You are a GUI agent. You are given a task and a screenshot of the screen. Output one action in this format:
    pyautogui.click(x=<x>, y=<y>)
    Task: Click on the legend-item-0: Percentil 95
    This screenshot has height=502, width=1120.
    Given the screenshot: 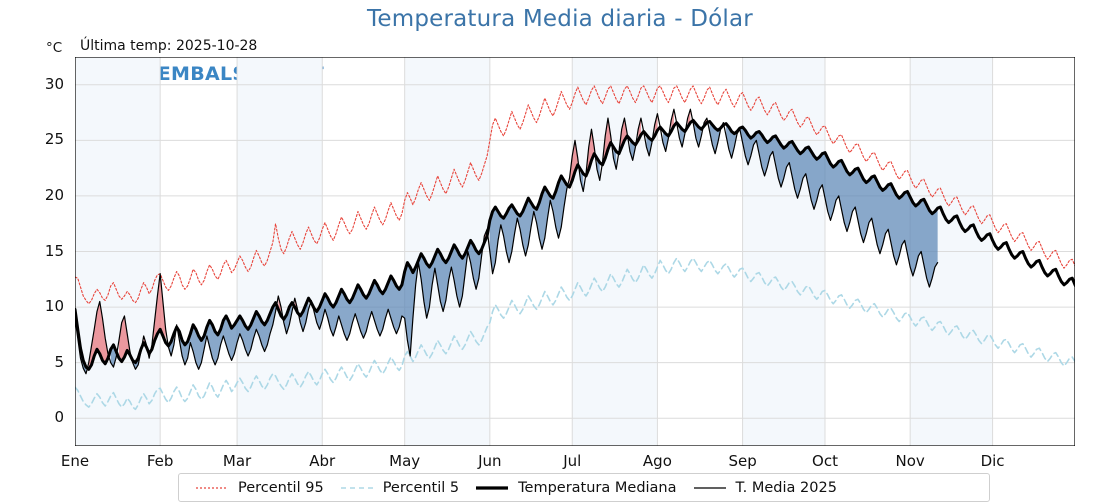 What is the action you would take?
    pyautogui.click(x=251, y=487)
    